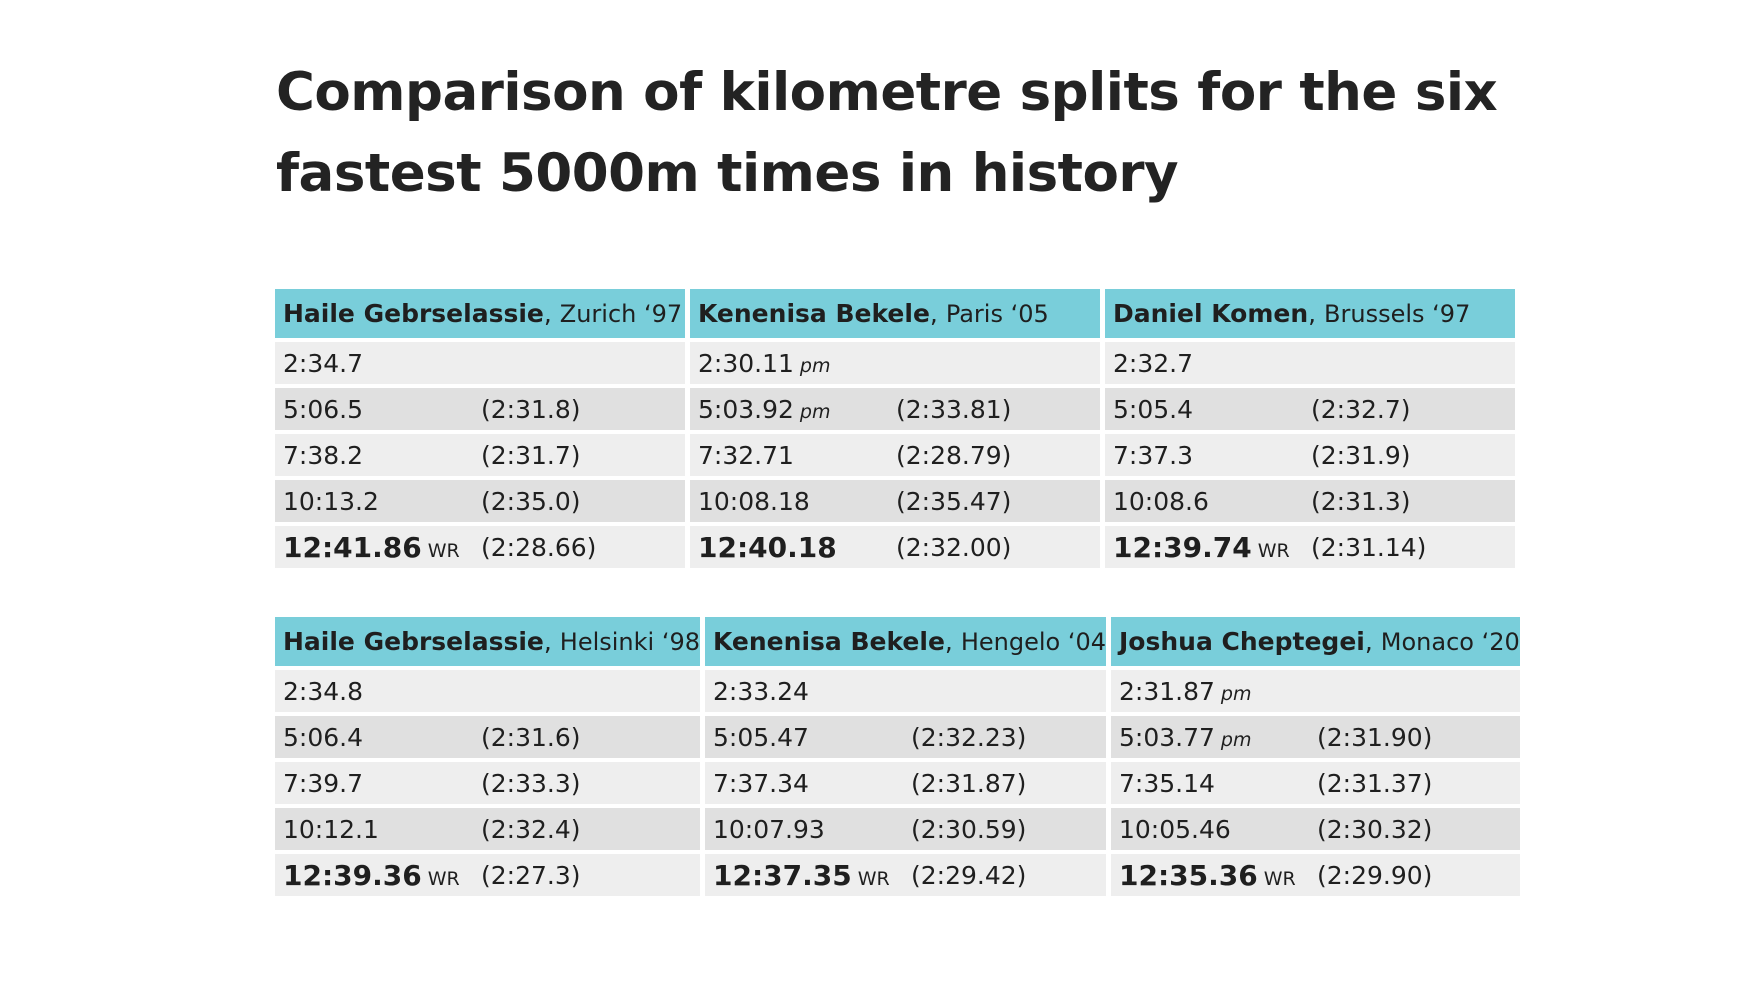 This screenshot has height=992, width=1763. What do you see at coordinates (531, 737) in the screenshot?
I see `km-split: (2:31.6)` at bounding box center [531, 737].